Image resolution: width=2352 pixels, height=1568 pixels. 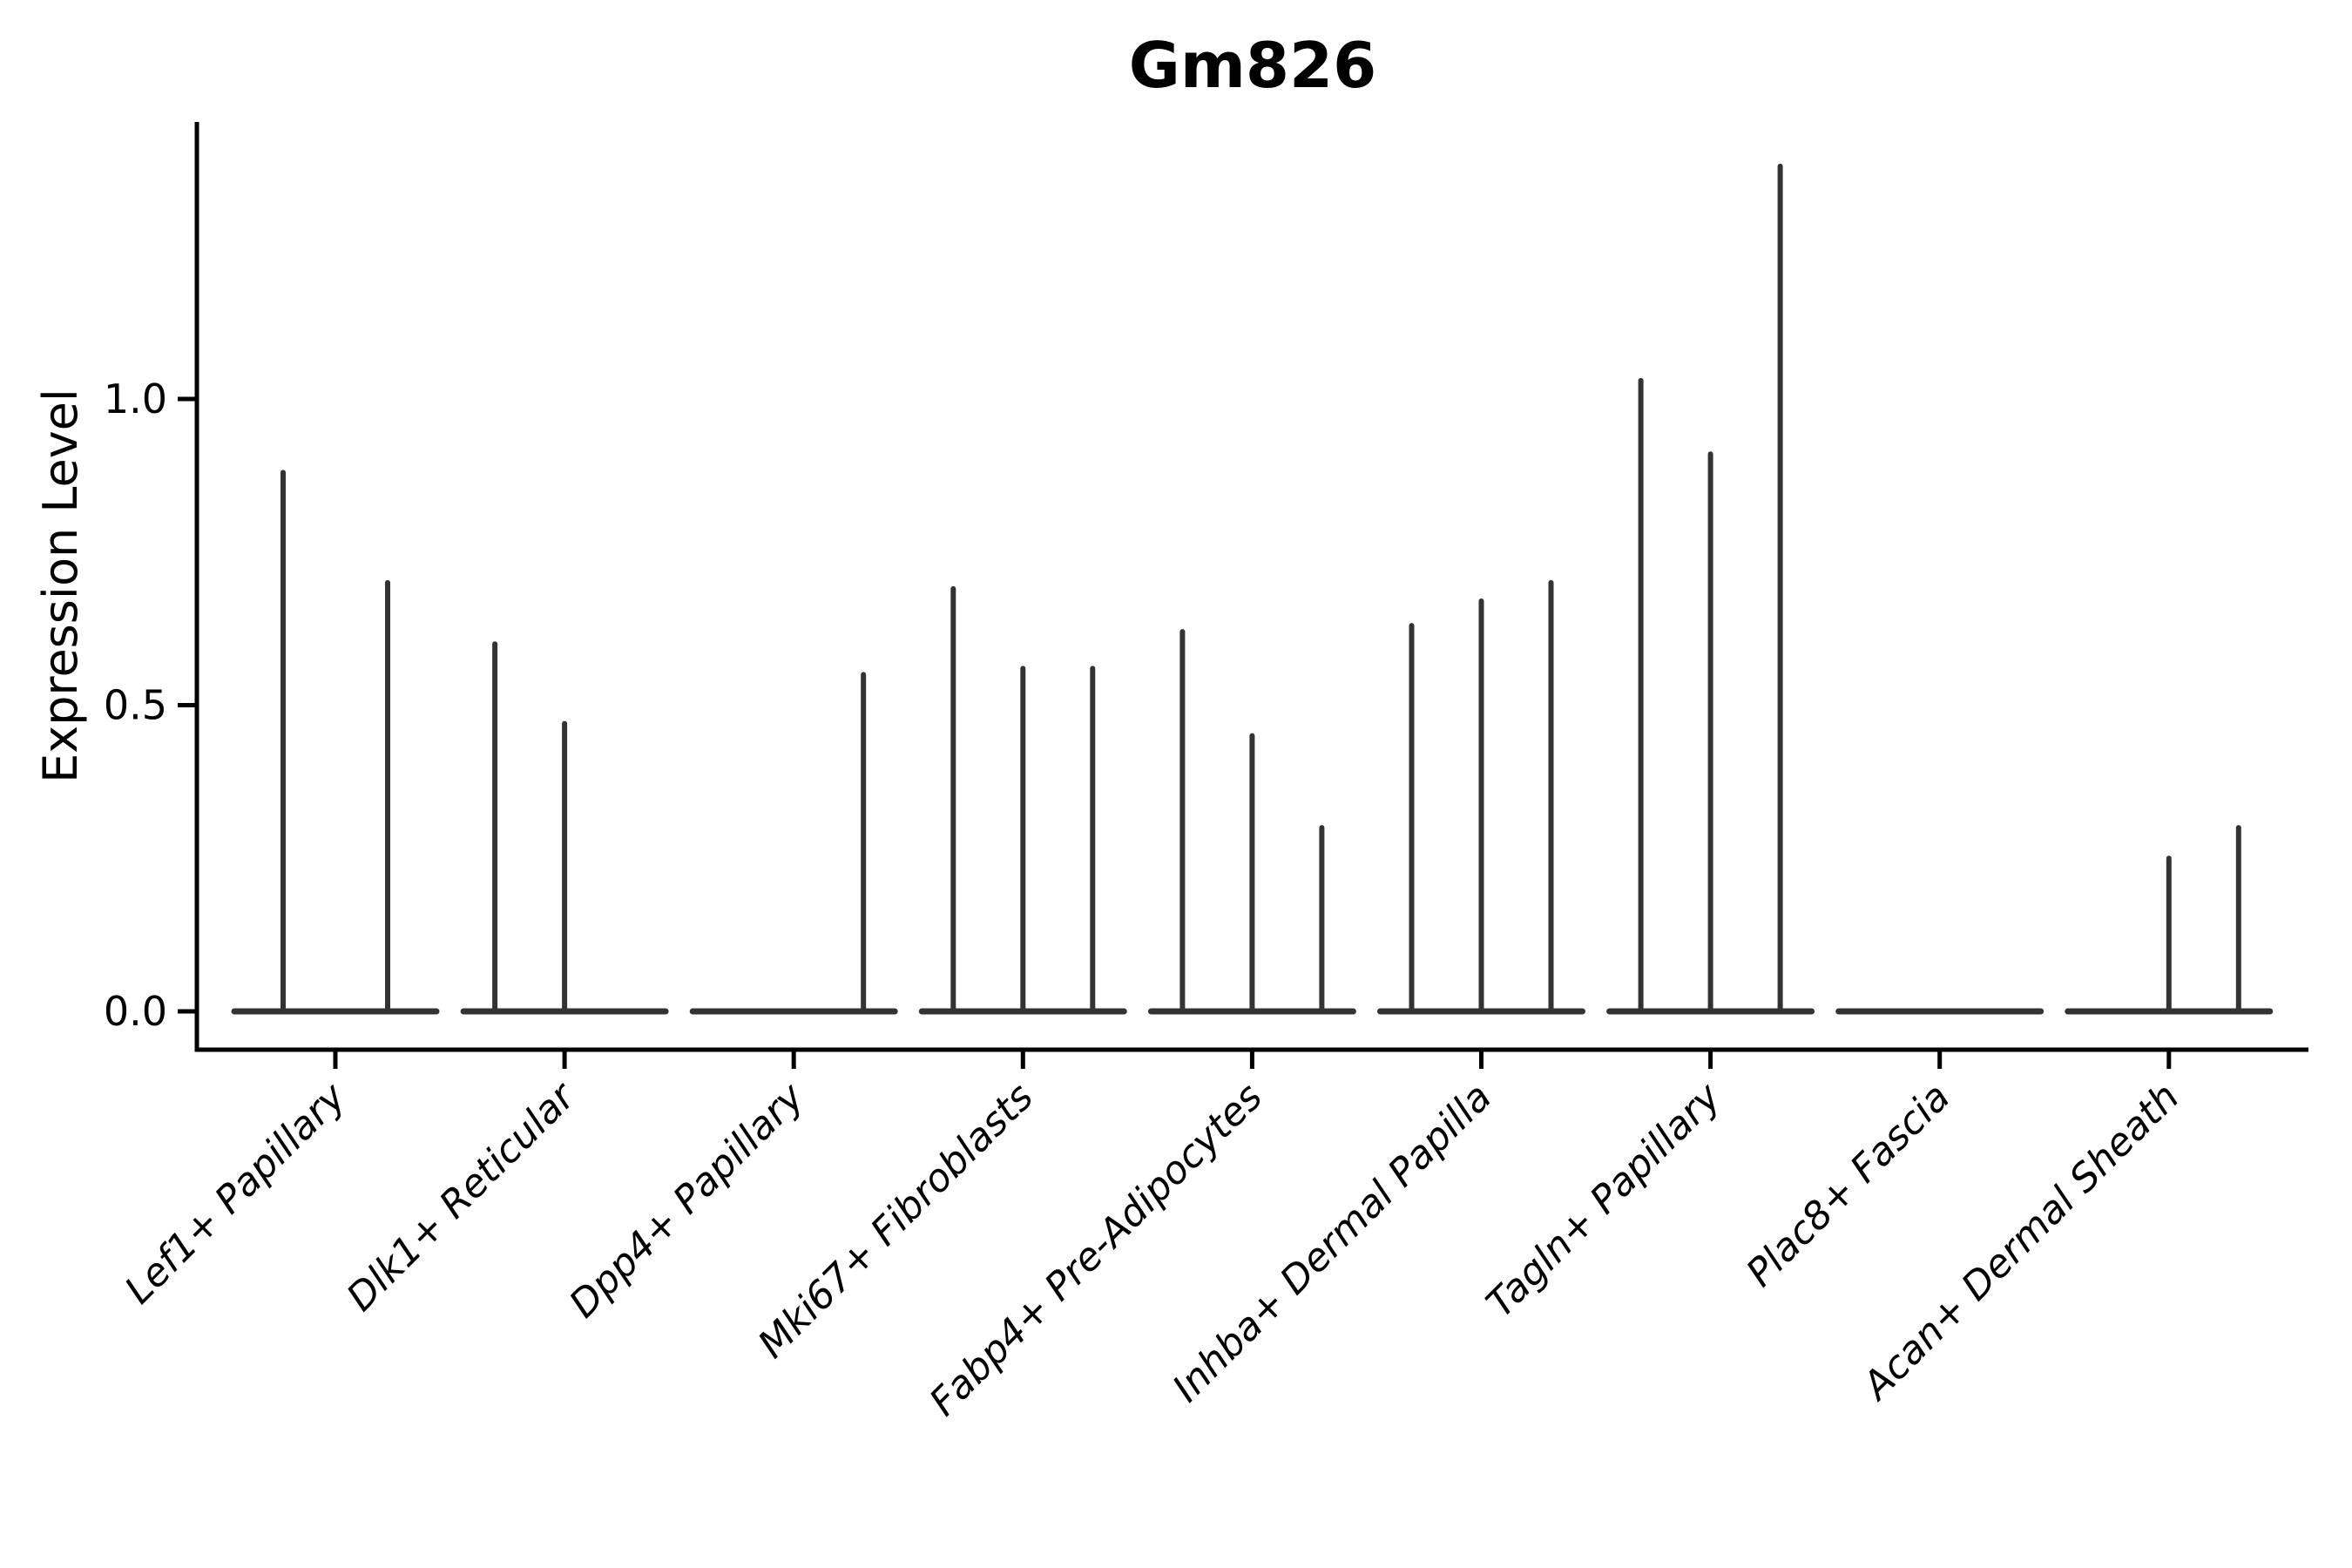 What do you see at coordinates (236, 1193) in the screenshot?
I see `x-category-label: Lef1+ Papillary` at bounding box center [236, 1193].